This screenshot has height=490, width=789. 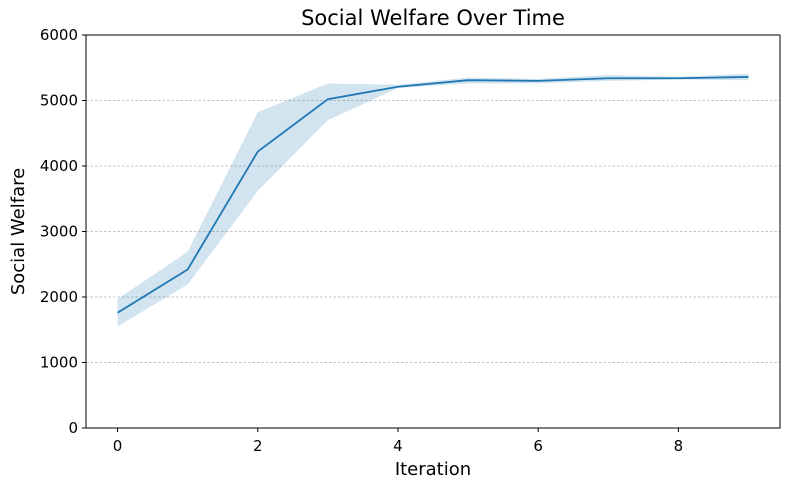 I want to click on y-tick-label: 2000, so click(x=59, y=297).